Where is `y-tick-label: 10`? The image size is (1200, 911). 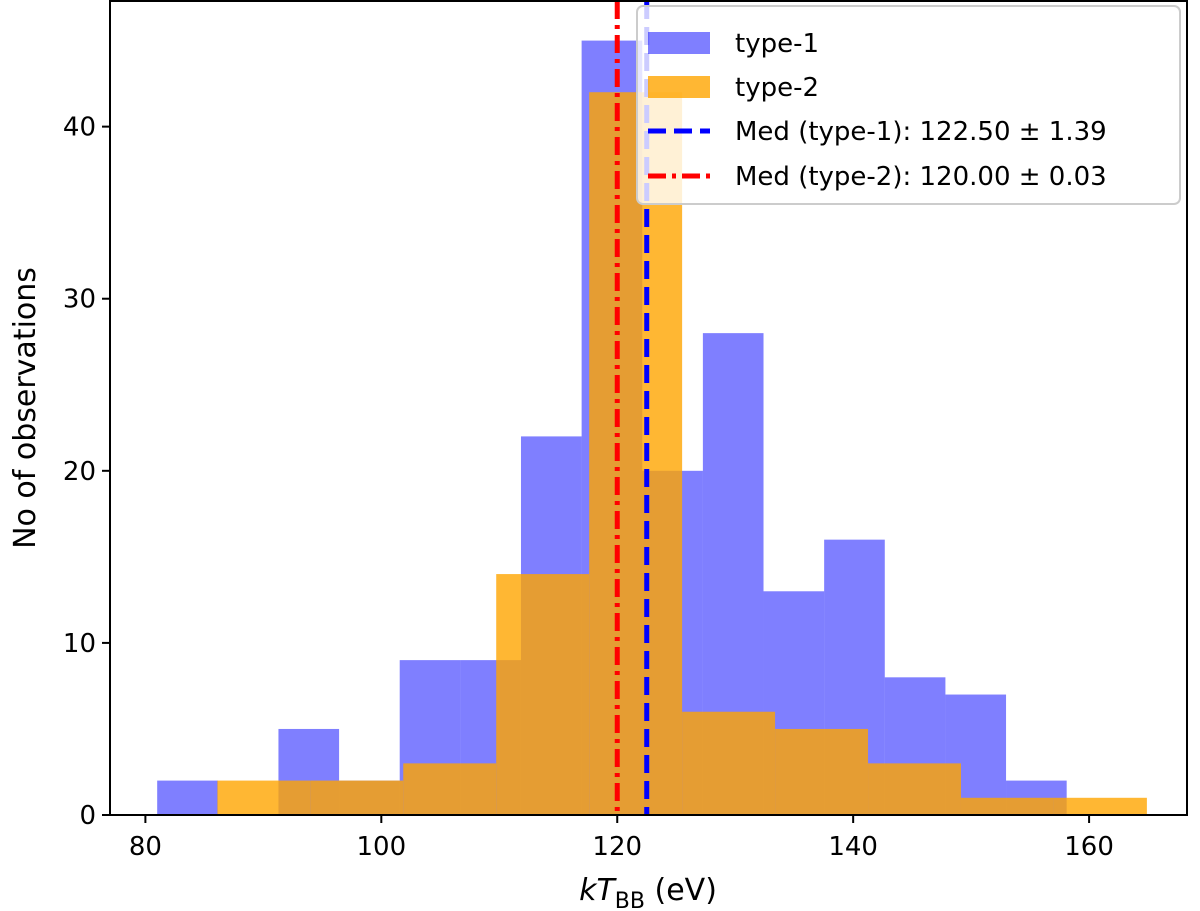 y-tick-label: 10 is located at coordinates (79, 644).